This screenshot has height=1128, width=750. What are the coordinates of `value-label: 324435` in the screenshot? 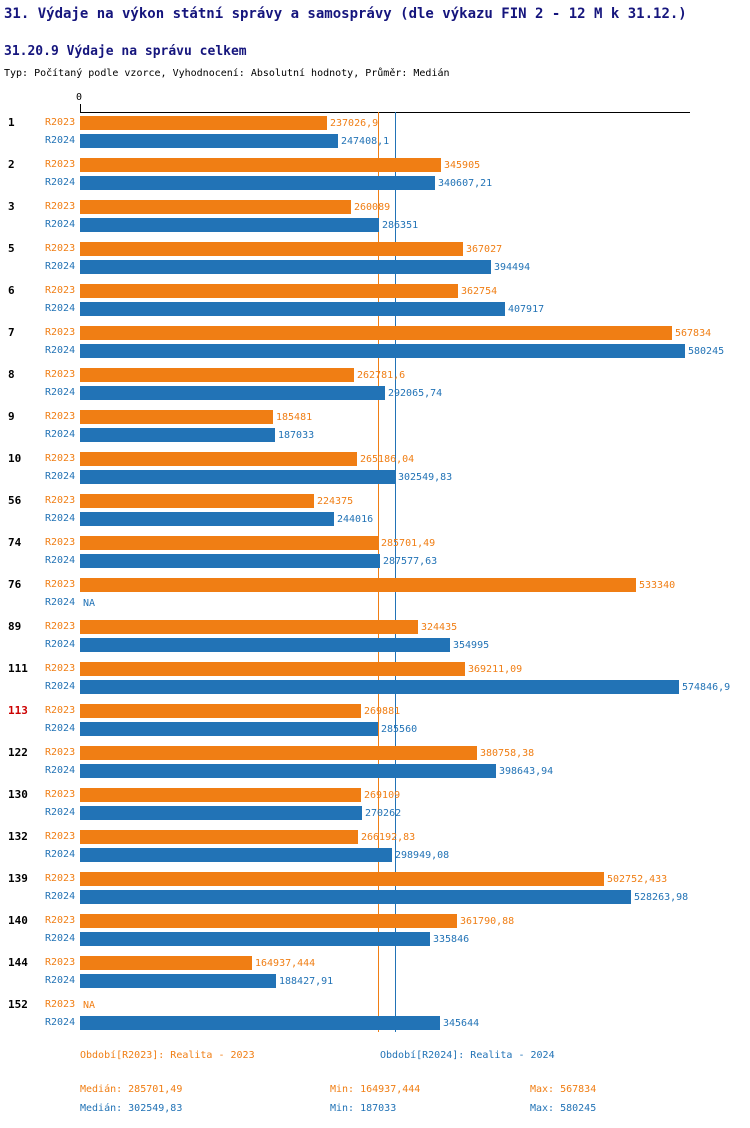 It's located at (439, 627).